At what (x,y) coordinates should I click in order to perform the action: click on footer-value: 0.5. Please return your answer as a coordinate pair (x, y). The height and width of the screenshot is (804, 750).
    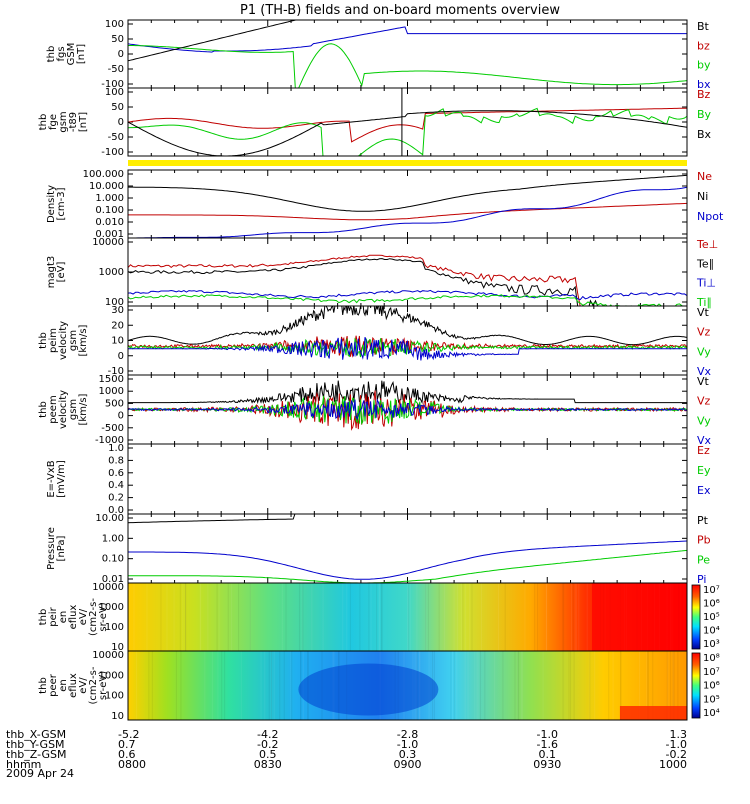
    Looking at the image, I should click on (268, 754).